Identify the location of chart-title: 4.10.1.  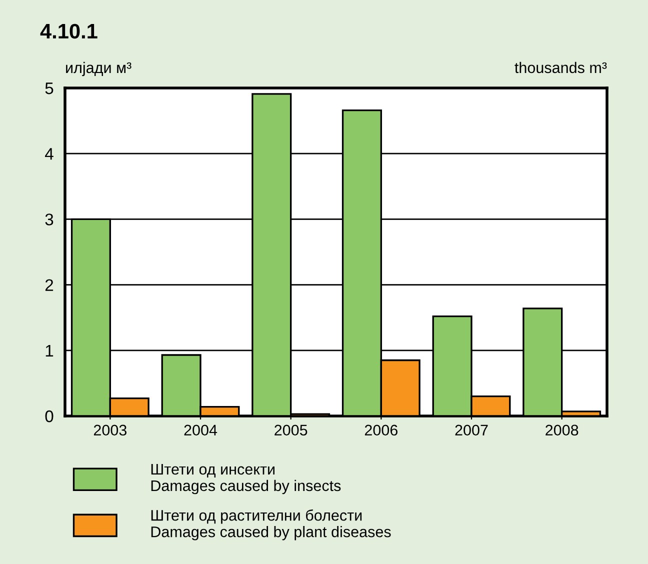
(69, 31).